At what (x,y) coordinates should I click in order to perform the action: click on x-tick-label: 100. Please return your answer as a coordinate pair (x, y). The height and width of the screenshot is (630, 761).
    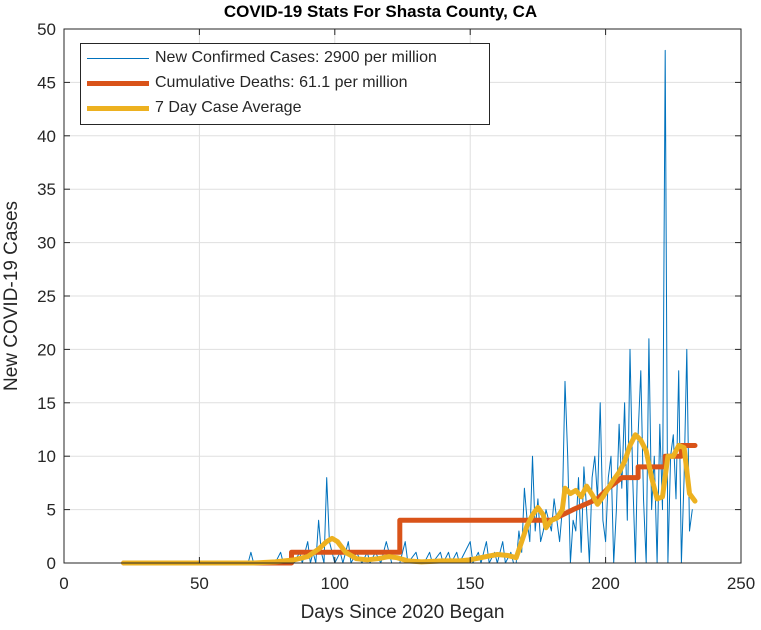
    Looking at the image, I should click on (335, 583).